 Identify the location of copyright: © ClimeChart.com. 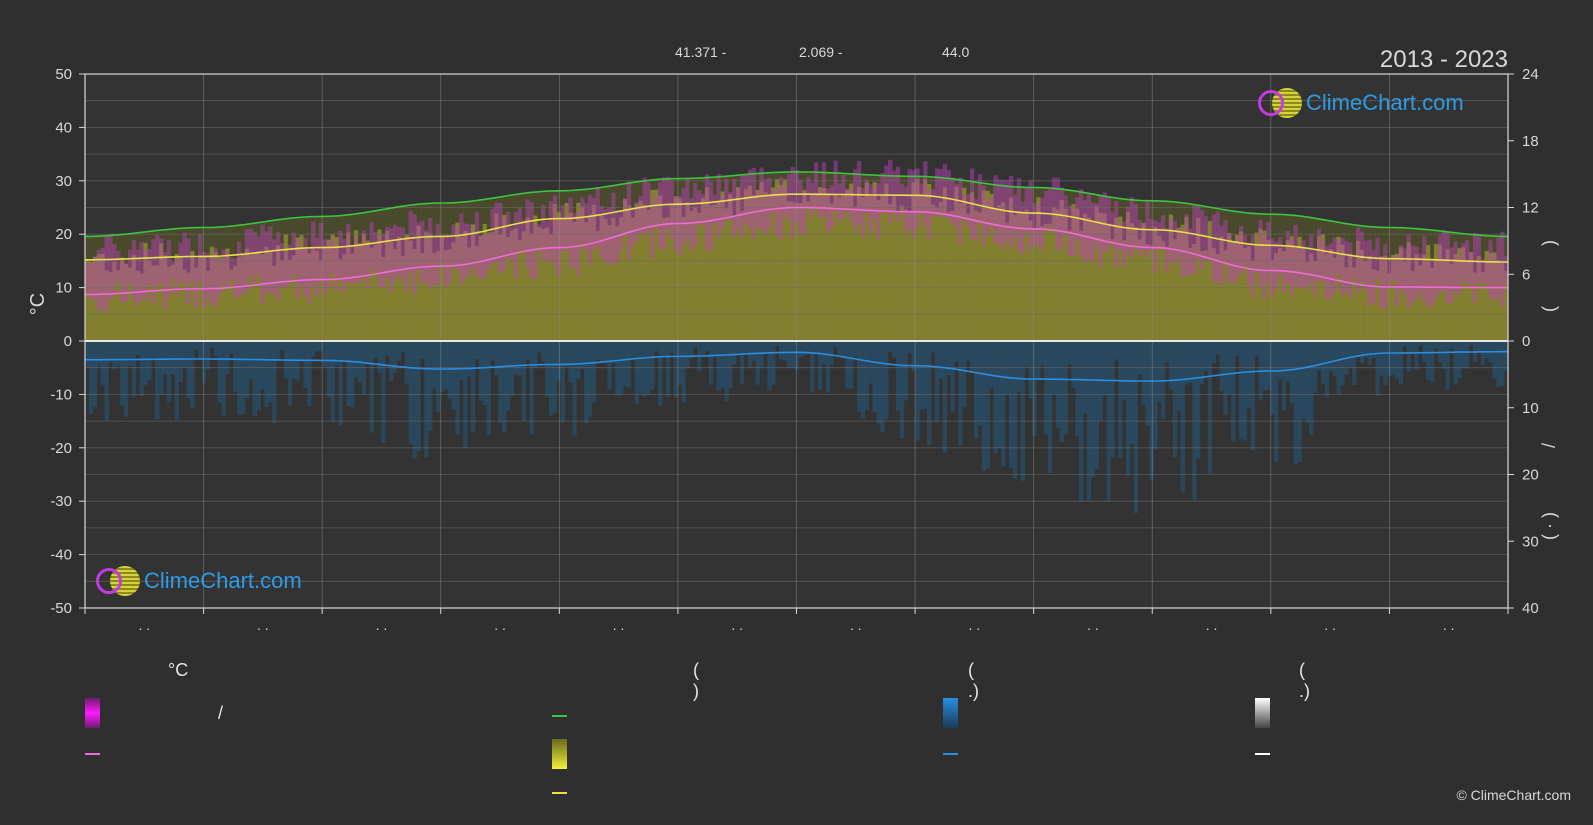
(1513, 795).